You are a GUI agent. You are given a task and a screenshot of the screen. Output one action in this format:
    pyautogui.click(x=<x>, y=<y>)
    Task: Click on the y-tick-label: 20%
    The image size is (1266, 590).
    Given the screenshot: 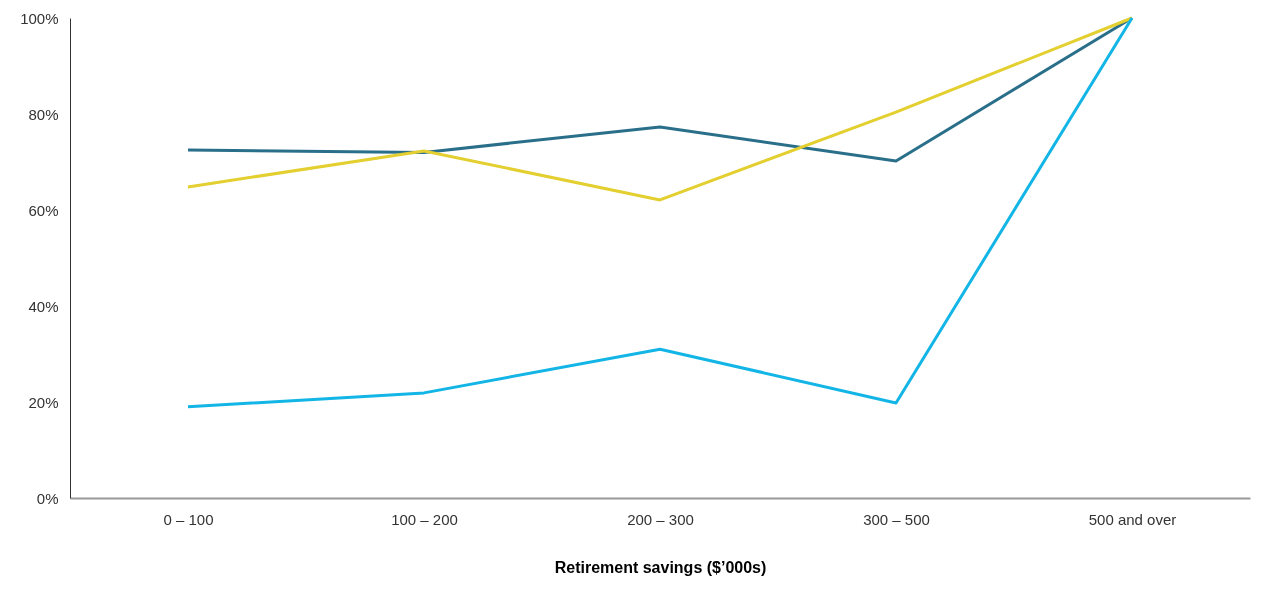 What is the action you would take?
    pyautogui.click(x=43, y=402)
    